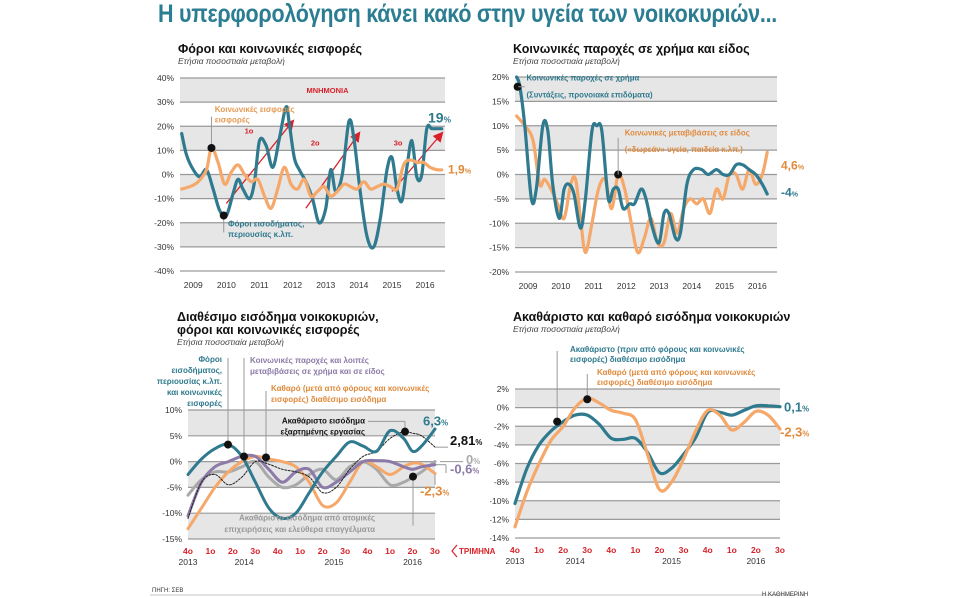  I want to click on end-value-label: 4,6%, so click(793, 166).